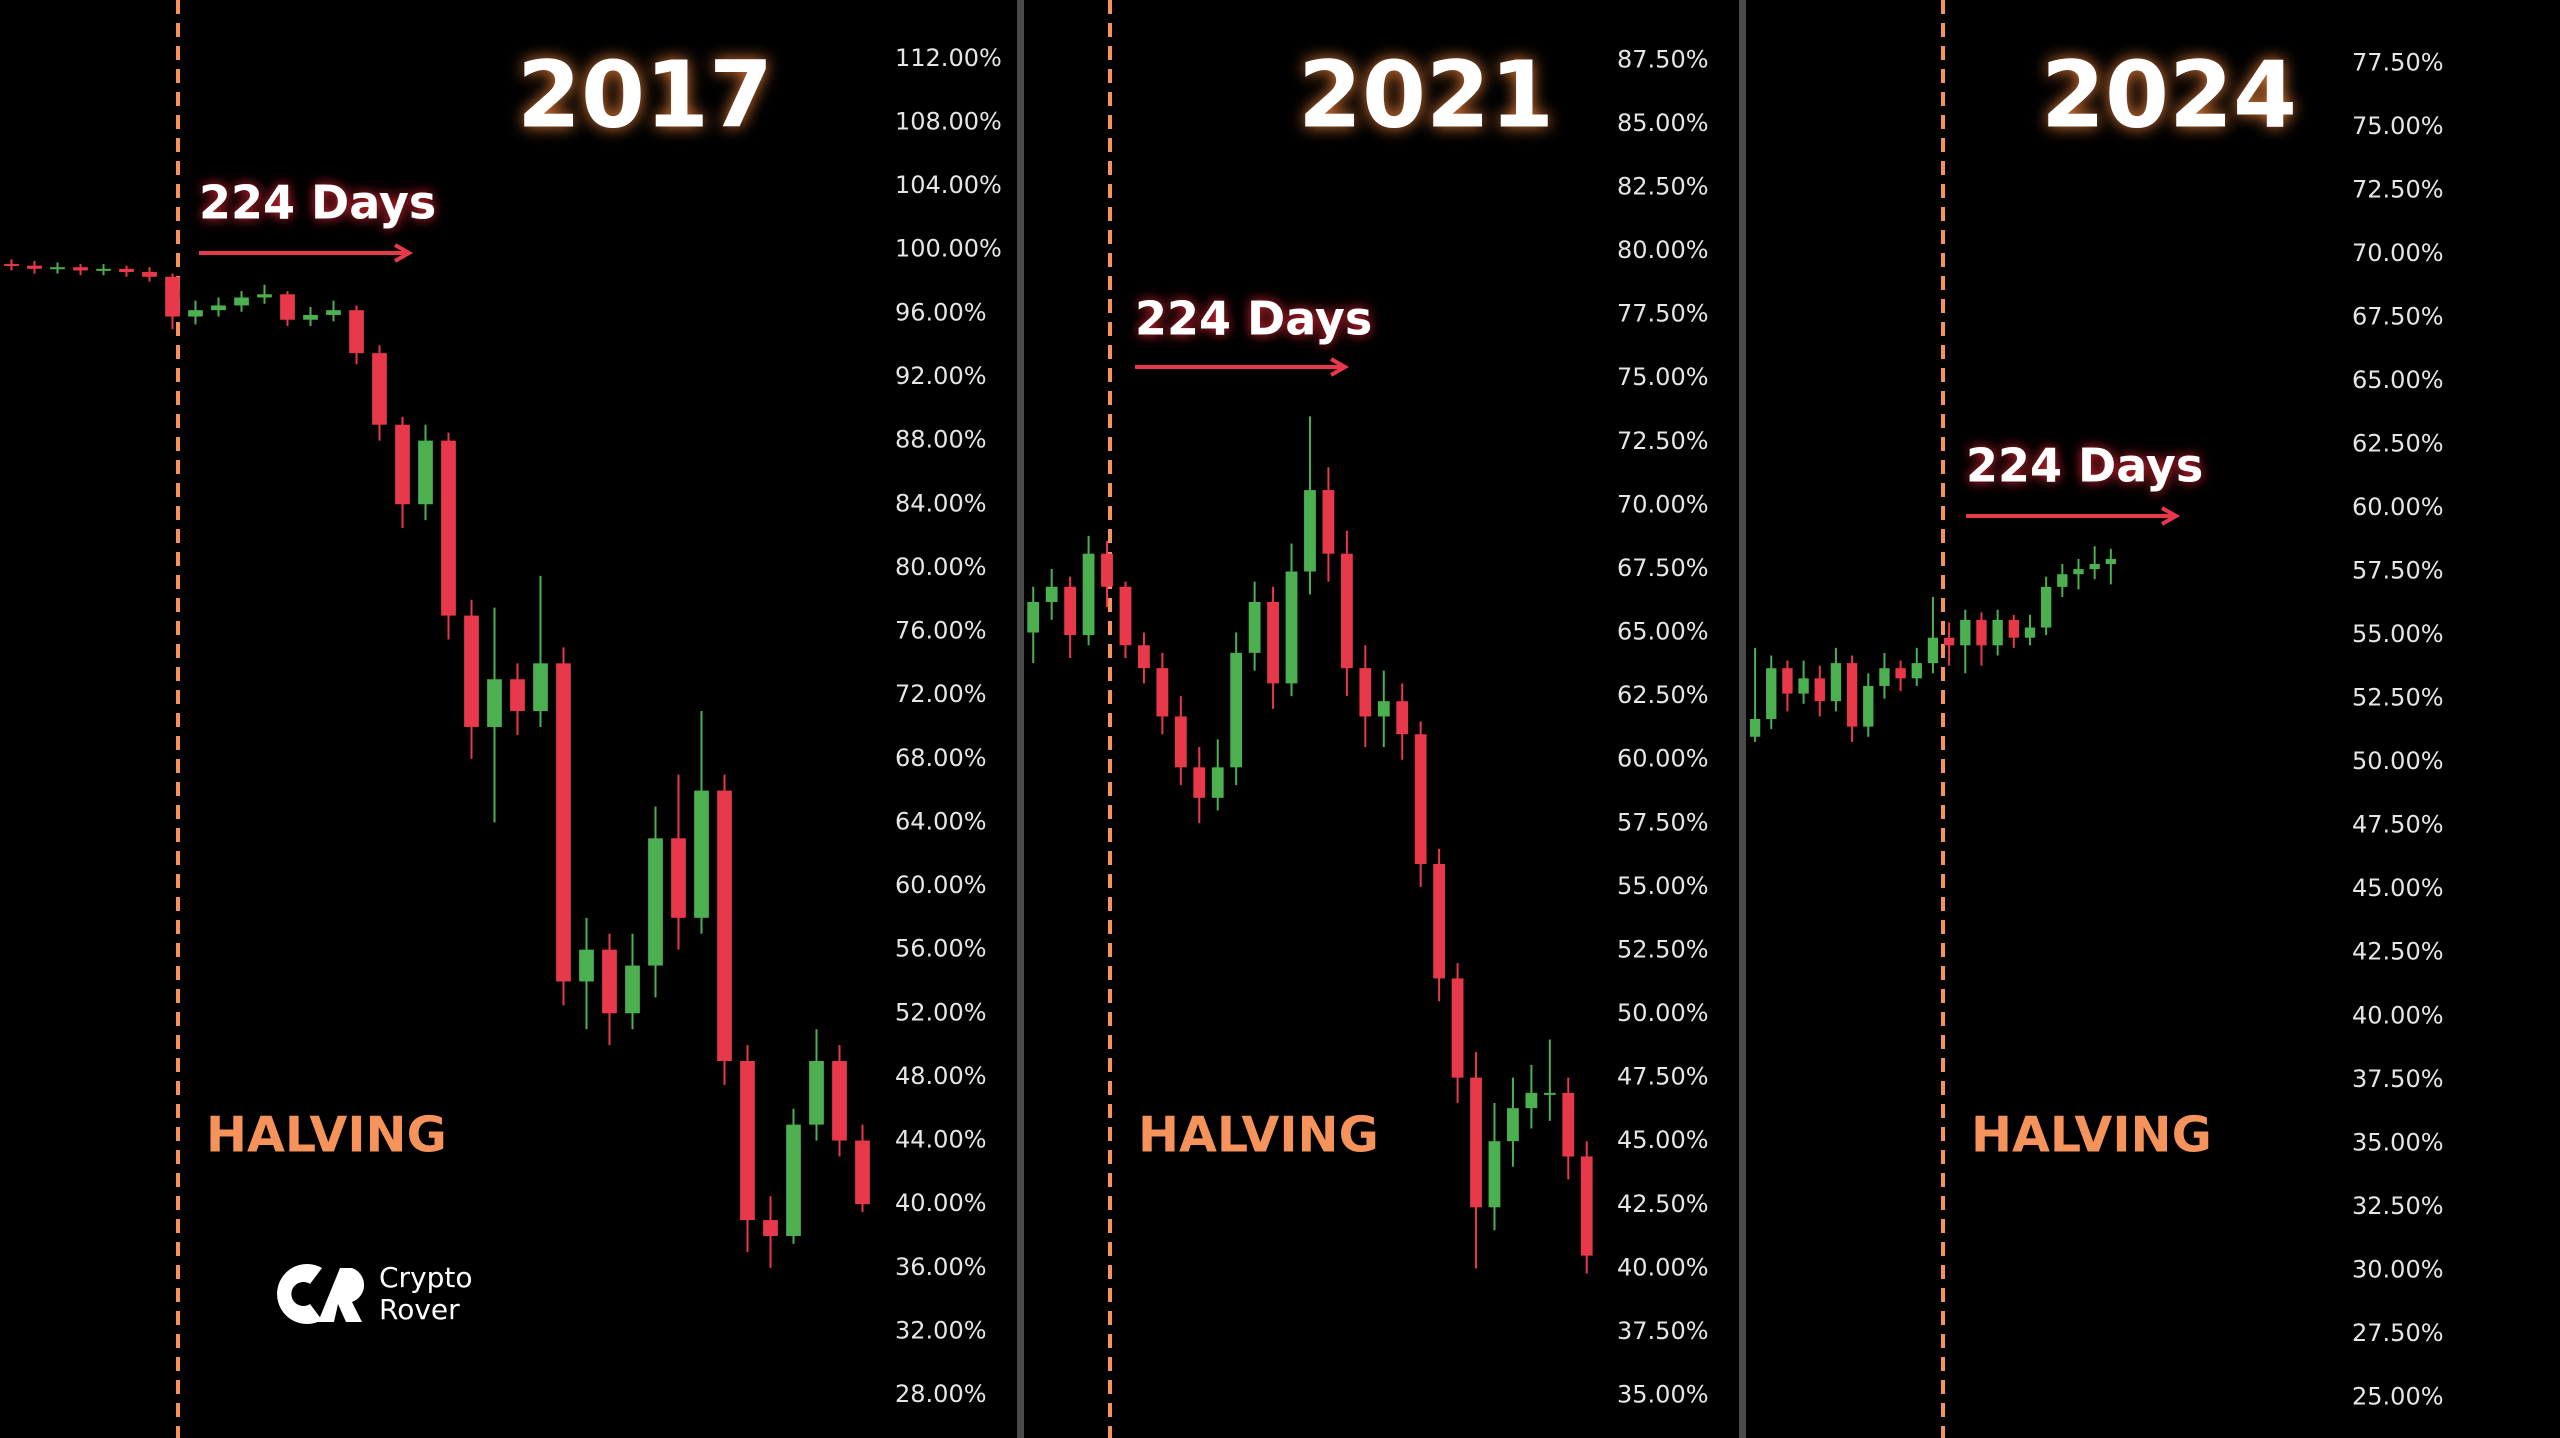 Image resolution: width=2560 pixels, height=1438 pixels. Describe the element at coordinates (1663, 441) in the screenshot. I see `y-tick-label: 72.50%` at that location.